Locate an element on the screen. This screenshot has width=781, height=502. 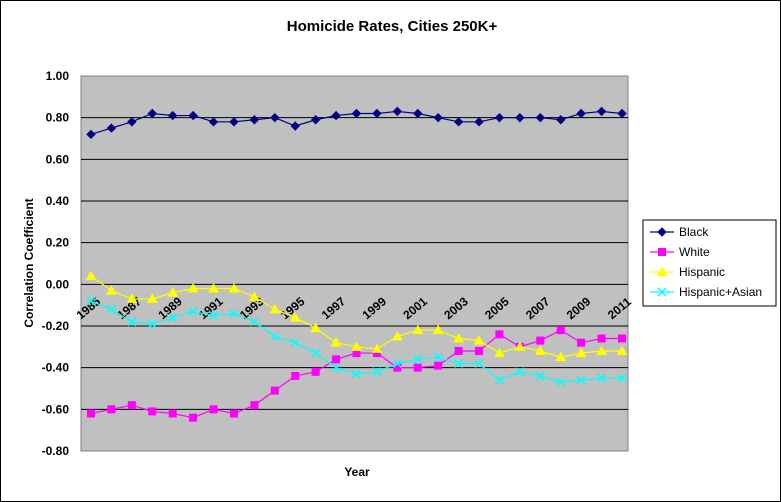
series-white is located at coordinates (356, 374).